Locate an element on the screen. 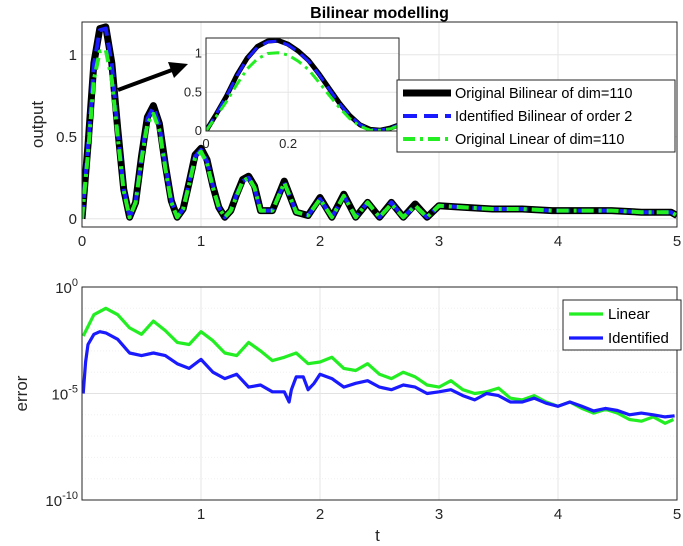  top-xtick-label-0: 0 is located at coordinates (82, 241).